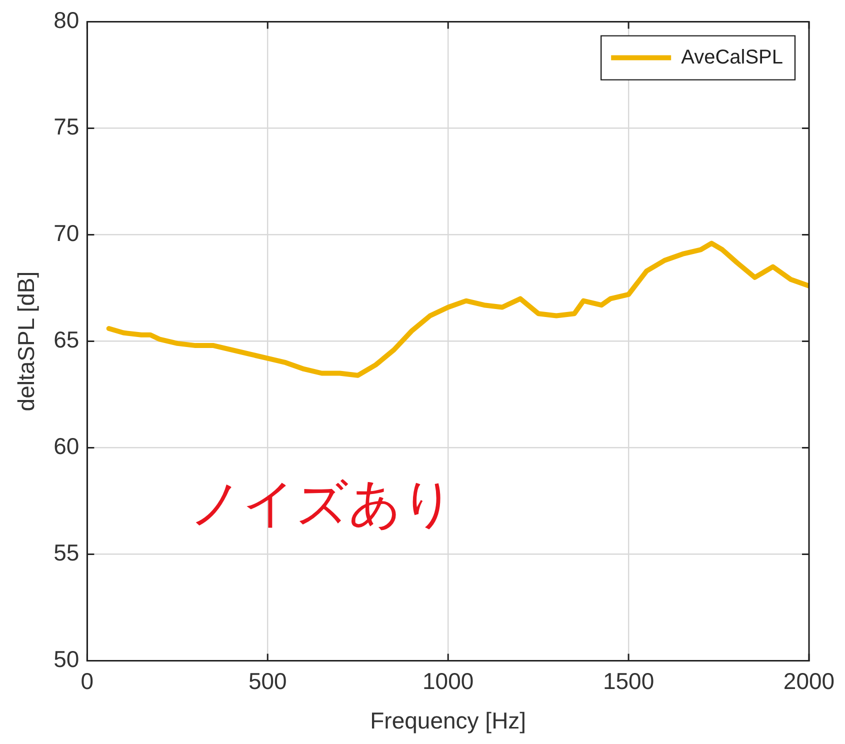  Describe the element at coordinates (321, 504) in the screenshot. I see `annotation: ノイズあり` at that location.